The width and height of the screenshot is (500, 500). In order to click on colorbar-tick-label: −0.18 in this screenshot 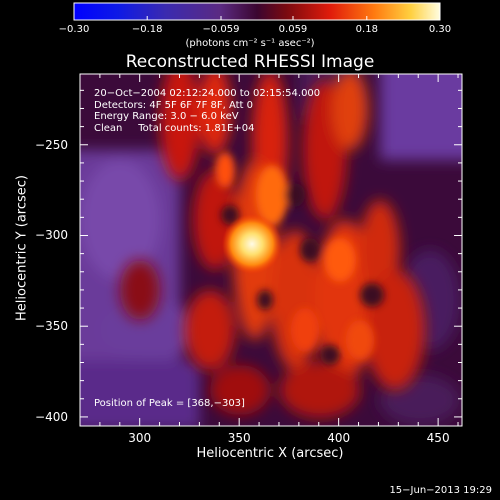, I will do `click(147, 29)`.